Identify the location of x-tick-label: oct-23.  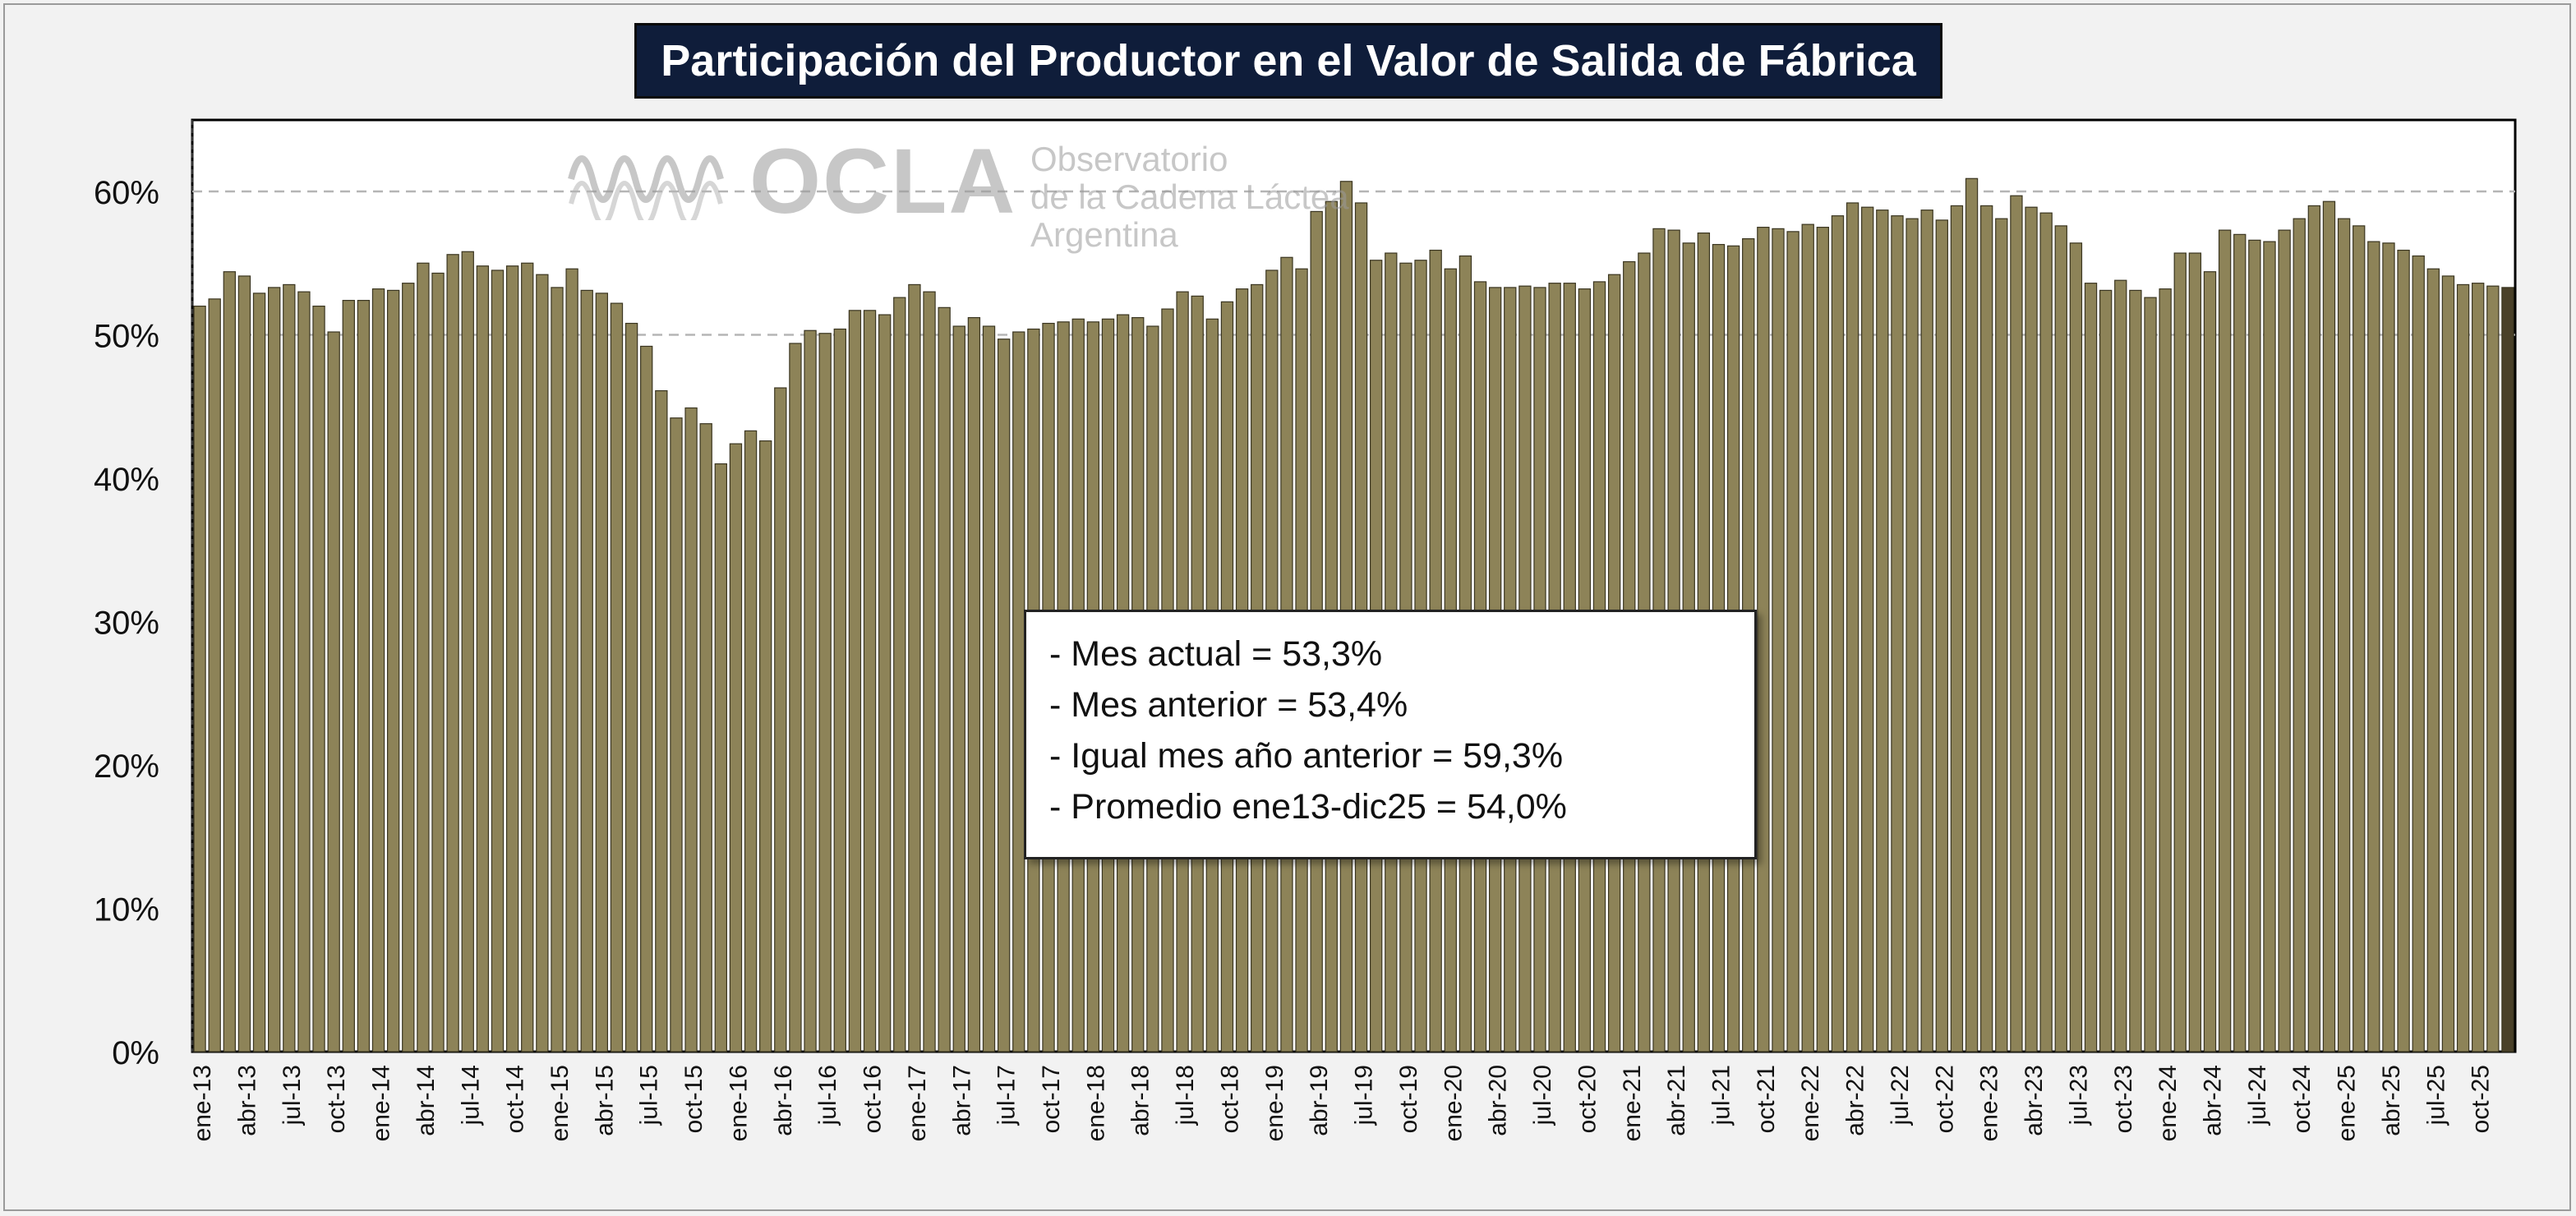
(2123, 1099).